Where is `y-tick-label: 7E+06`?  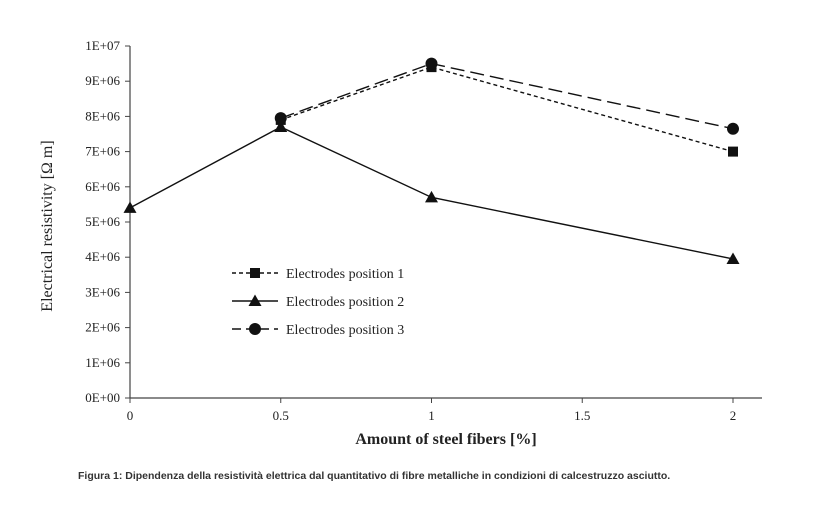
y-tick-label: 7E+06 is located at coordinates (102, 151).